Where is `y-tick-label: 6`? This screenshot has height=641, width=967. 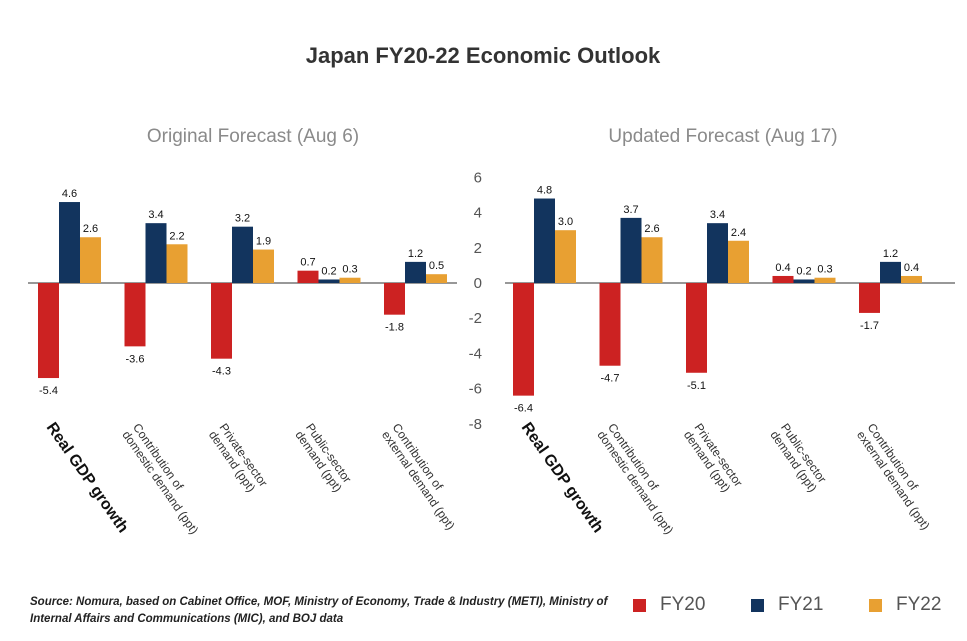 y-tick-label: 6 is located at coordinates (478, 177).